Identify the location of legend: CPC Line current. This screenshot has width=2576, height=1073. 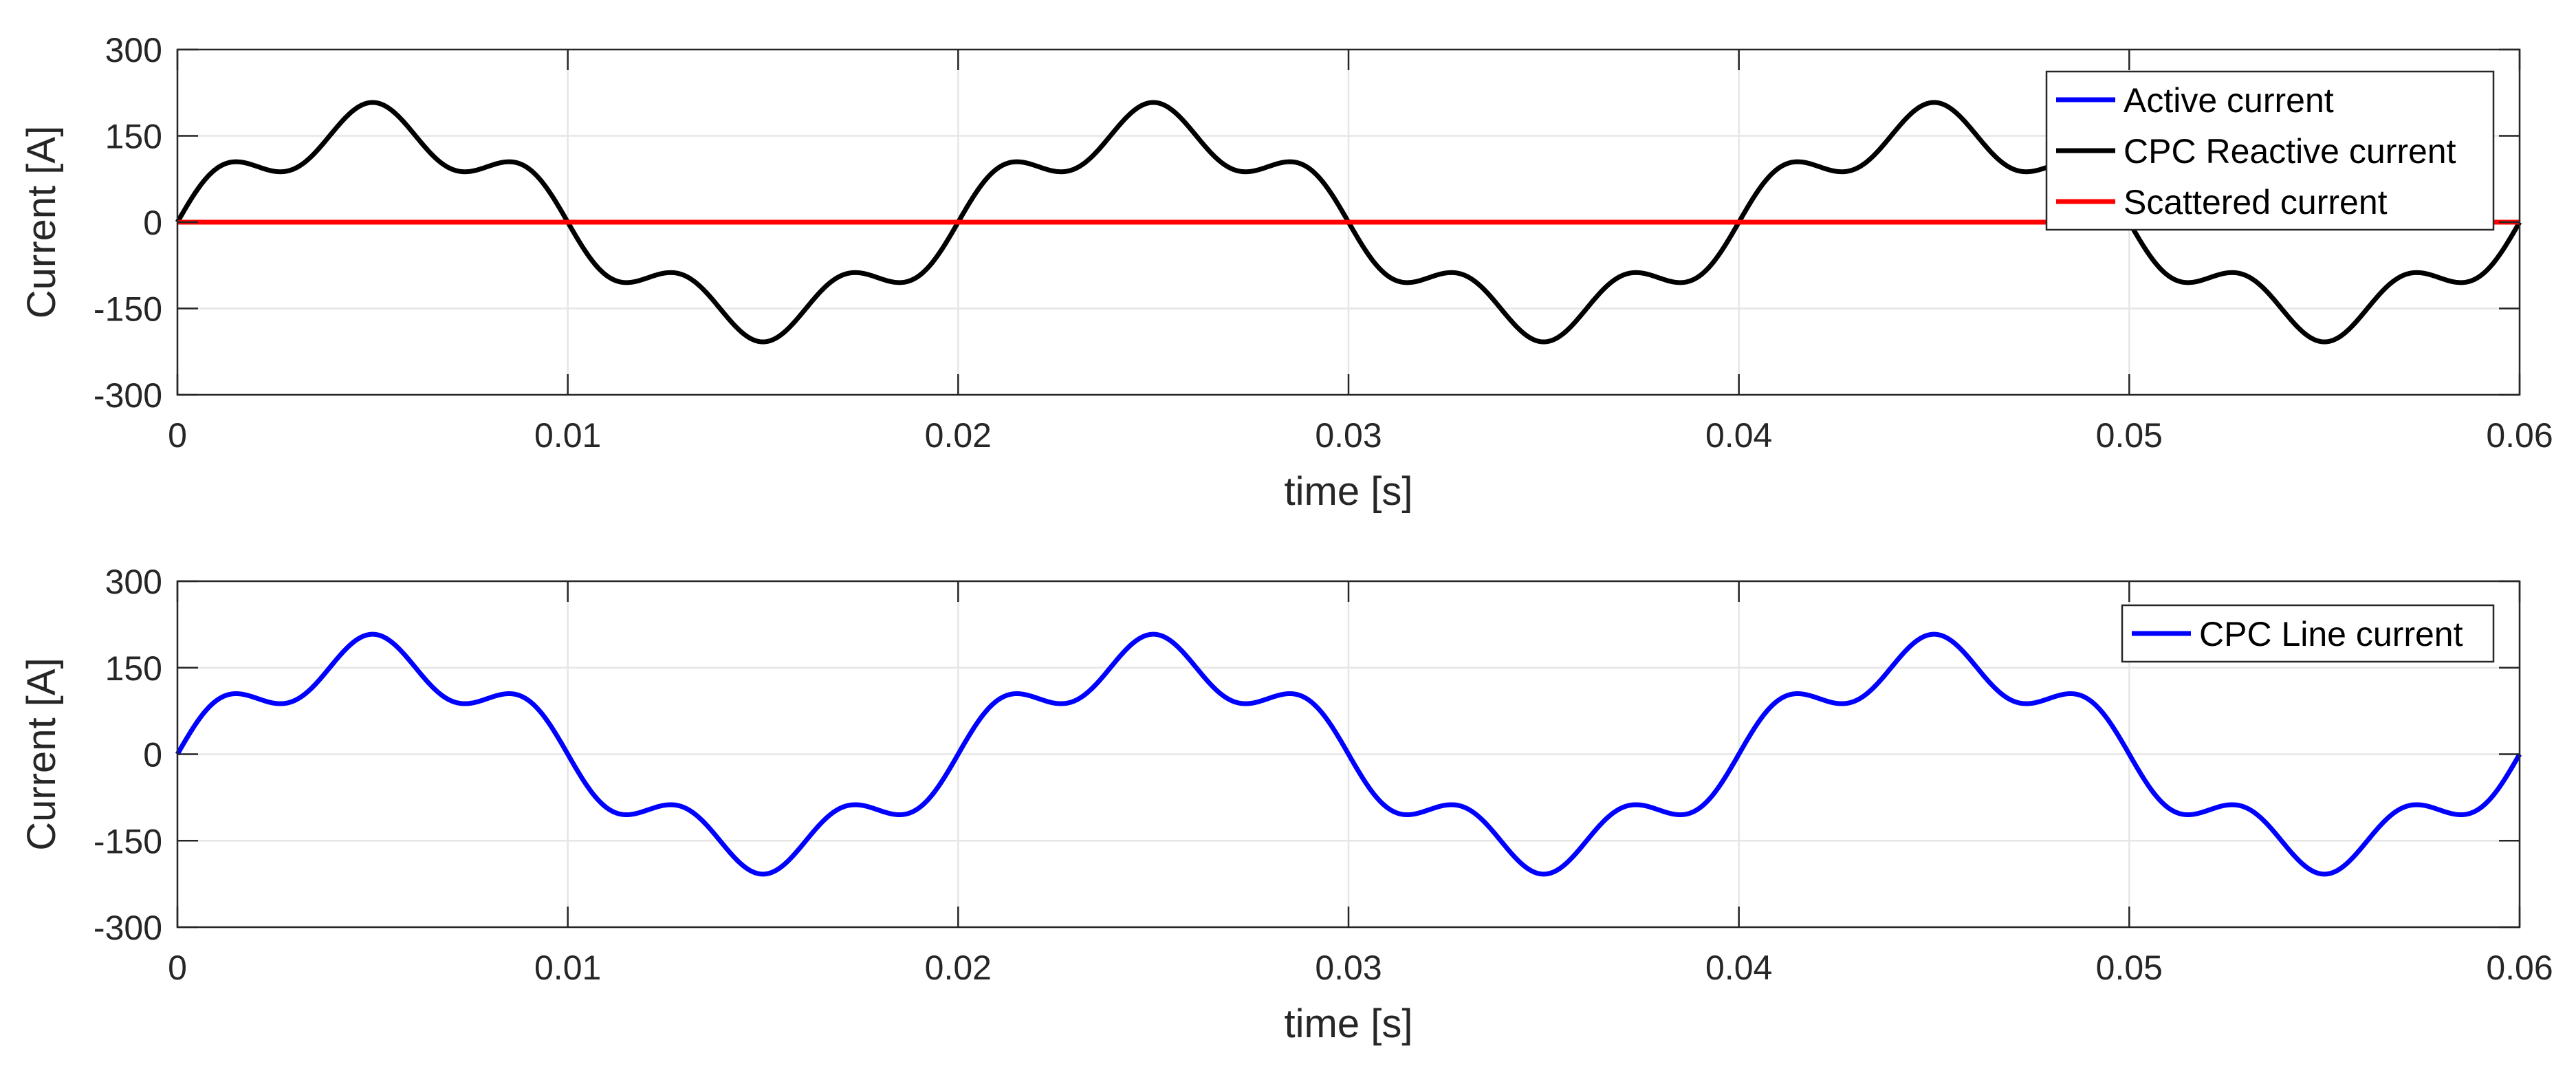
(2308, 633).